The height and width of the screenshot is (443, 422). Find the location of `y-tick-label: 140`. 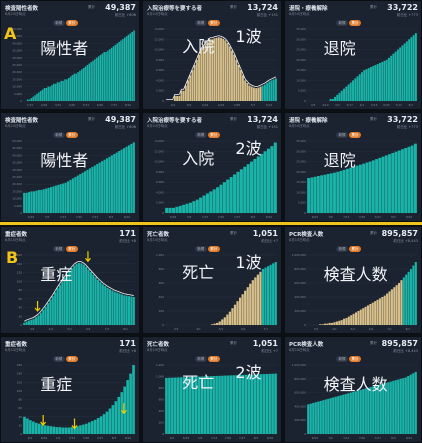

y-tick-label: 140 is located at coordinates (20, 264).